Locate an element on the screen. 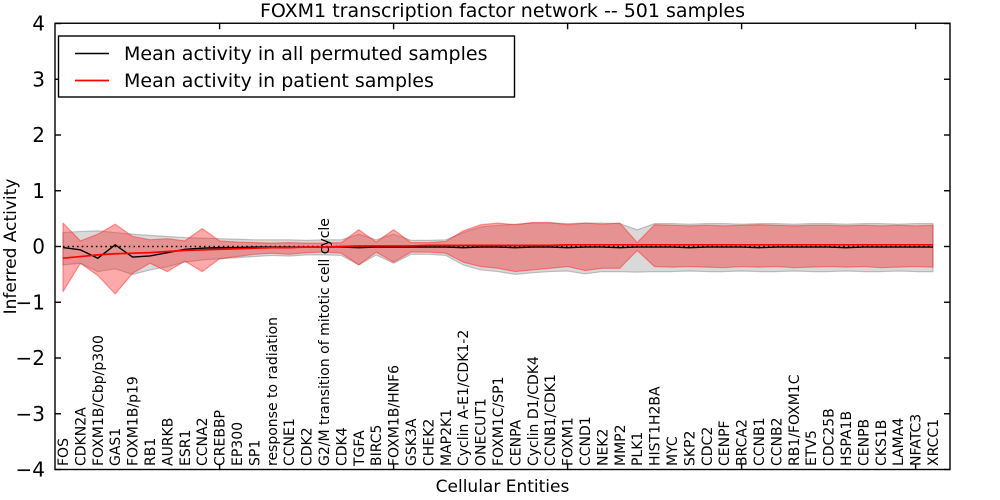 The width and height of the screenshot is (1000, 500). x-tick-label: CENPB is located at coordinates (864, 442).